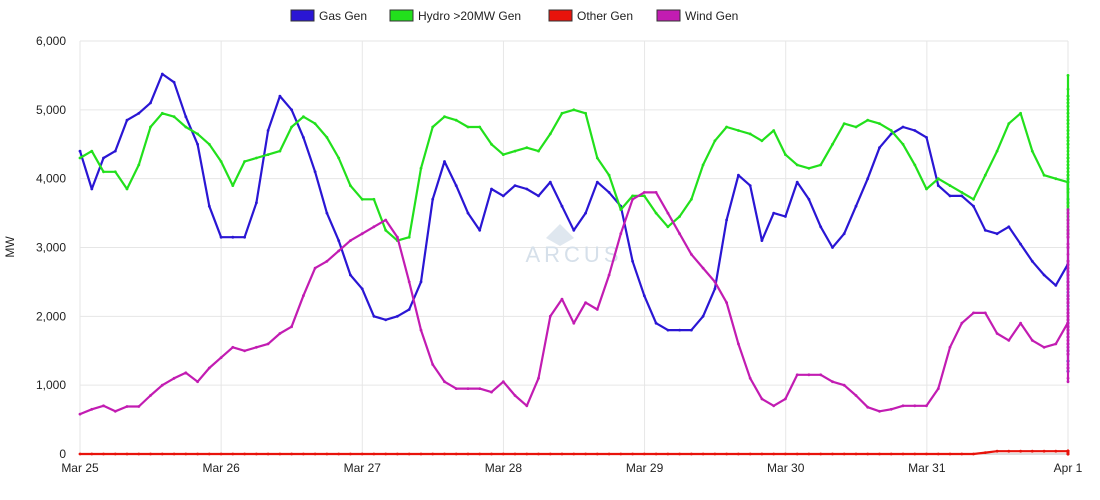  Describe the element at coordinates (645, 468) in the screenshot. I see `x-tick-label: Mar 29` at that location.